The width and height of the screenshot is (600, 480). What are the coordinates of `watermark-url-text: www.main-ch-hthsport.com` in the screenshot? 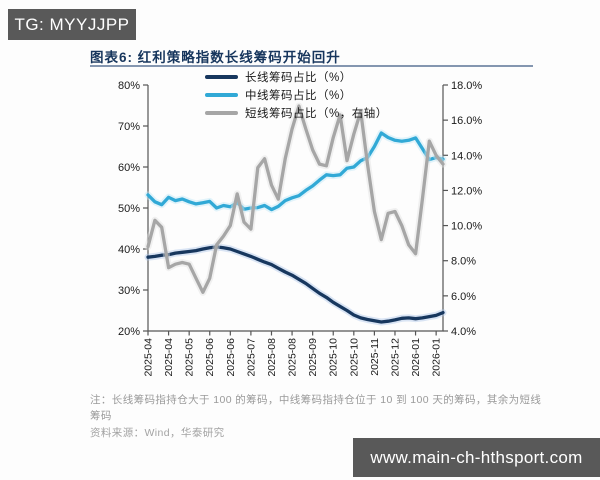 It's located at (476, 457).